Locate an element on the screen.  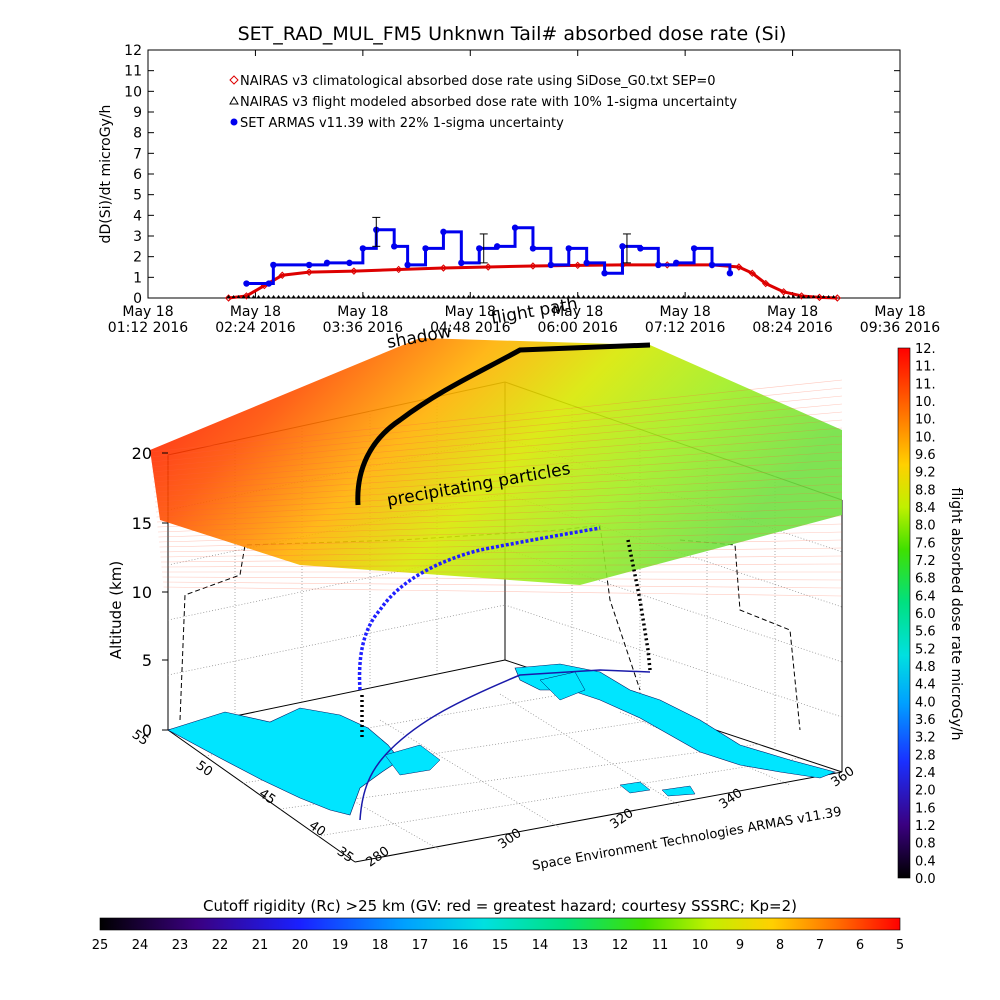
dose-colorbar-tick-label: 10. is located at coordinates (925, 437).